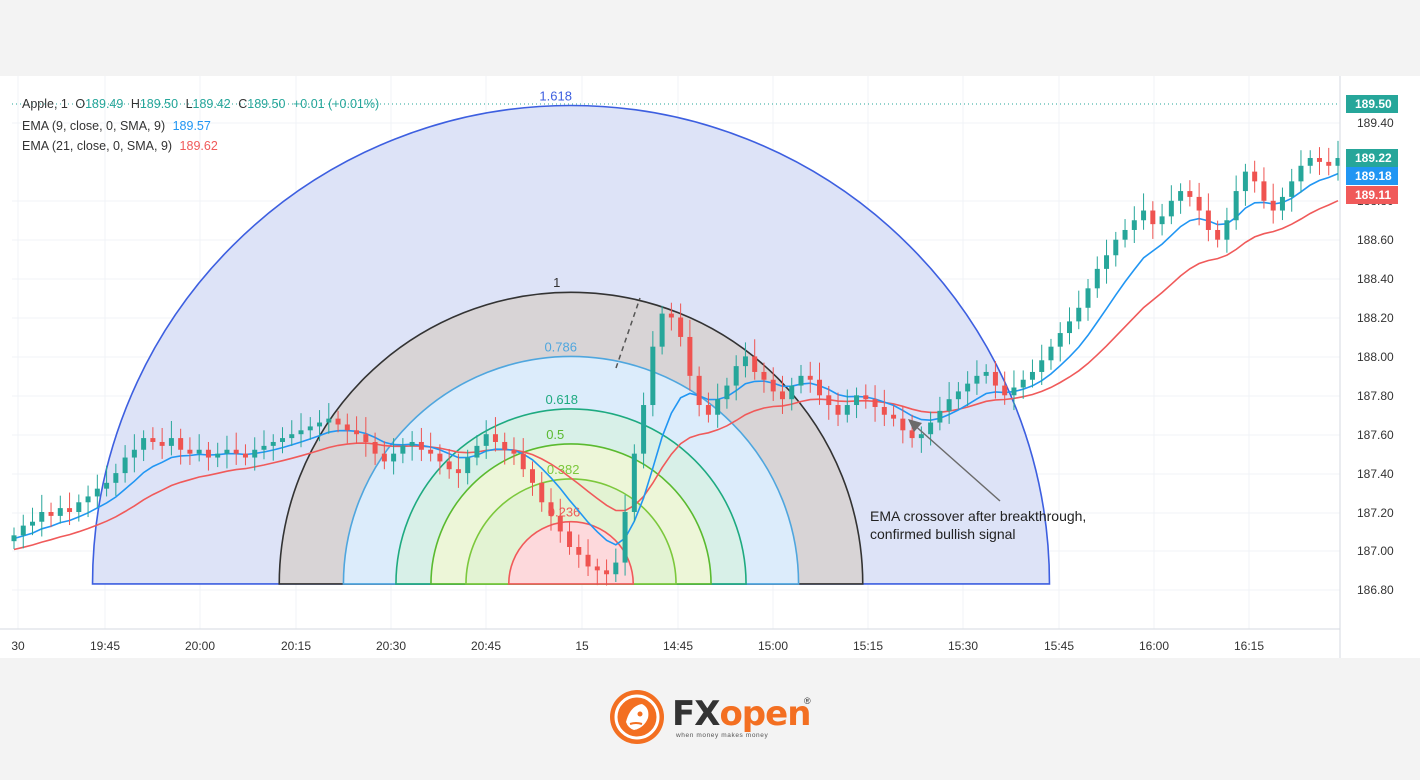 The height and width of the screenshot is (780, 1420). What do you see at coordinates (1375, 318) in the screenshot?
I see `y-tick-label: 188.20` at bounding box center [1375, 318].